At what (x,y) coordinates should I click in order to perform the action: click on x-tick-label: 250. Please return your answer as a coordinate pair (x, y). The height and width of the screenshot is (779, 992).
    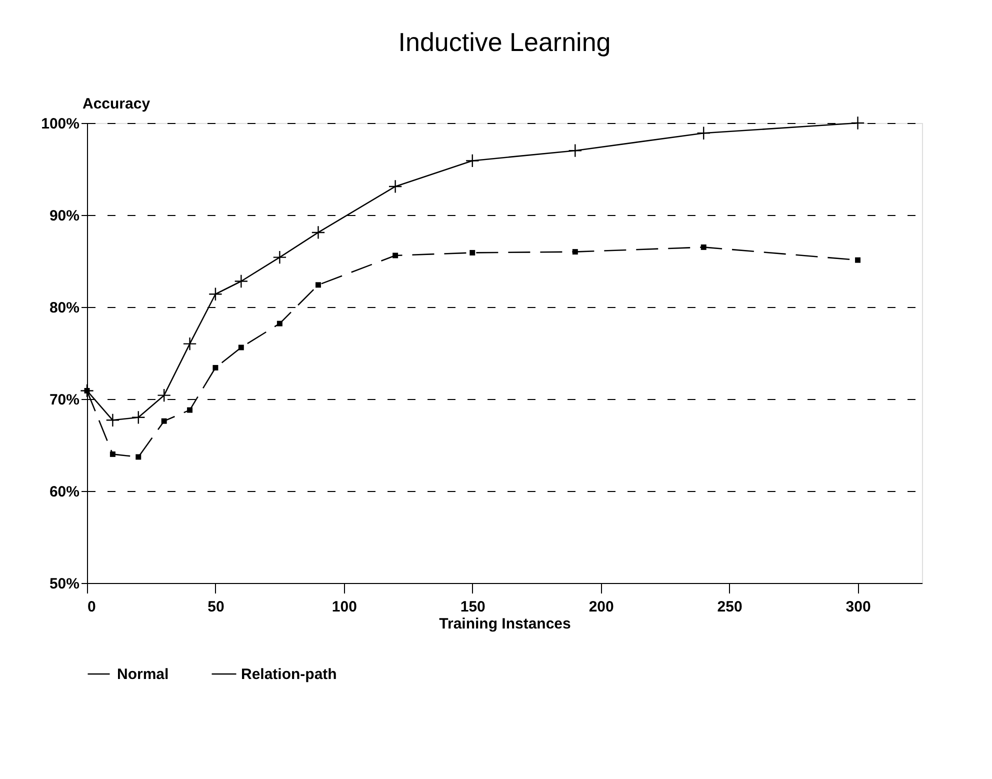
    Looking at the image, I should click on (729, 607).